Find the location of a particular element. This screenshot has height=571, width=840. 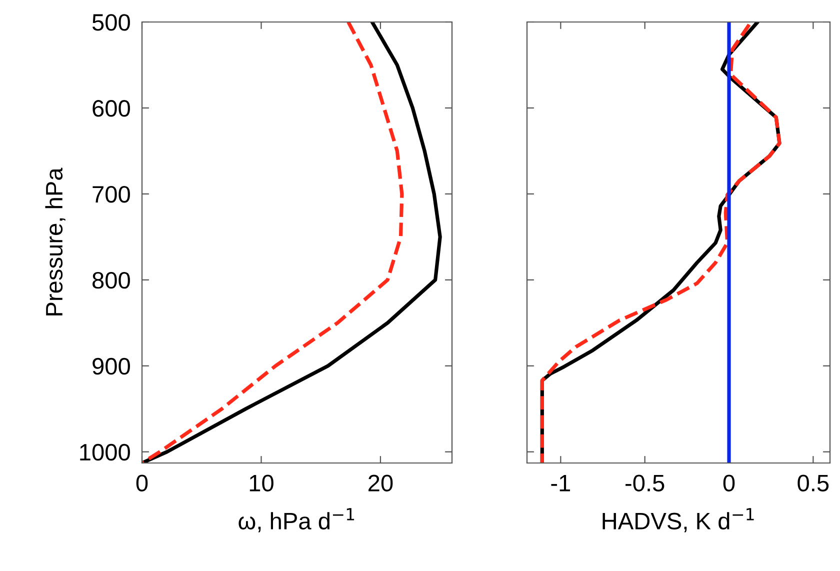

x-tick-label: -1 is located at coordinates (560, 483).